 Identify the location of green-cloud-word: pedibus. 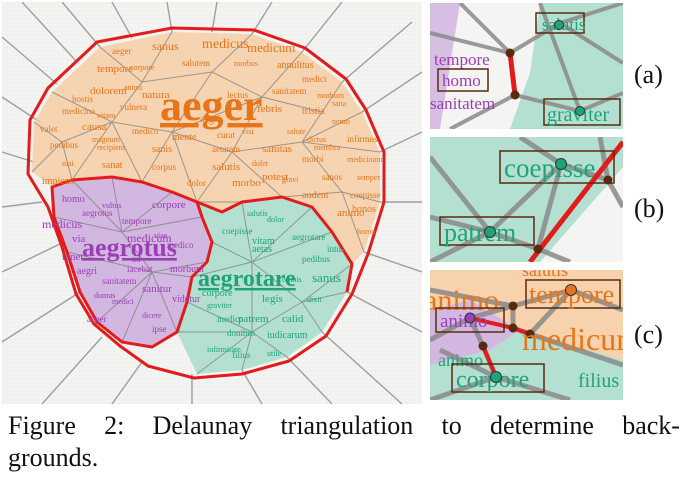
(316, 259).